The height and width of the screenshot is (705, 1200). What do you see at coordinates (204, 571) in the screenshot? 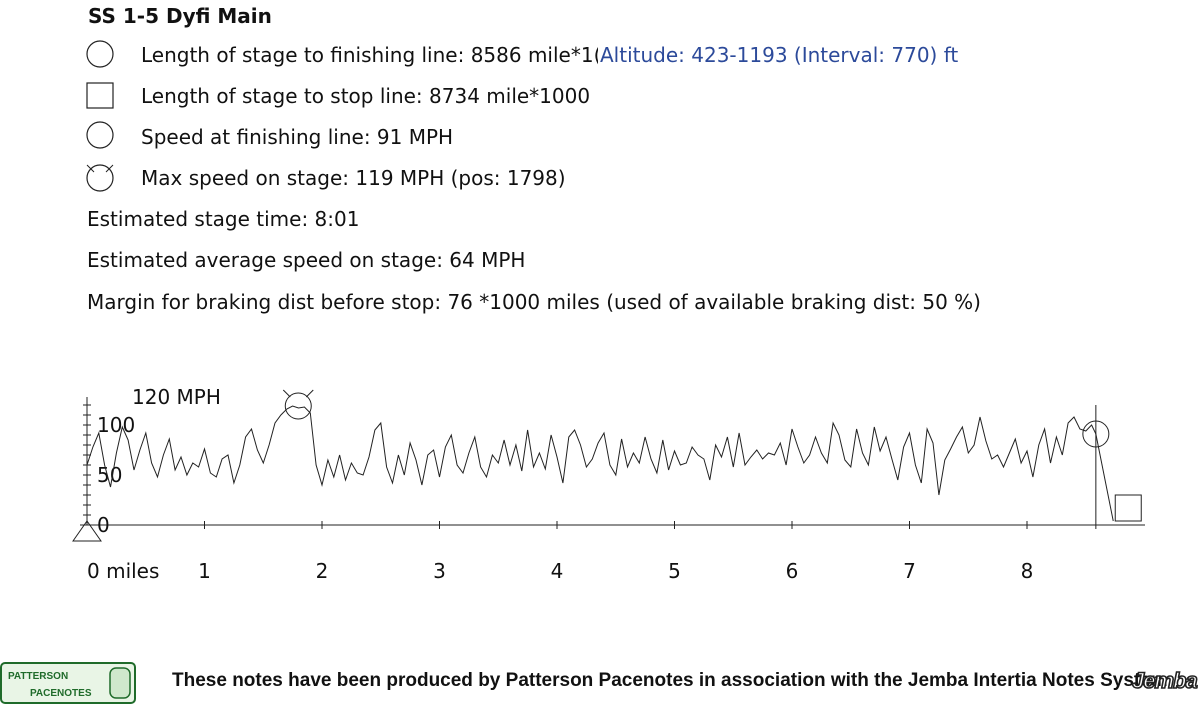
I see `x-tick-label: 1` at bounding box center [204, 571].